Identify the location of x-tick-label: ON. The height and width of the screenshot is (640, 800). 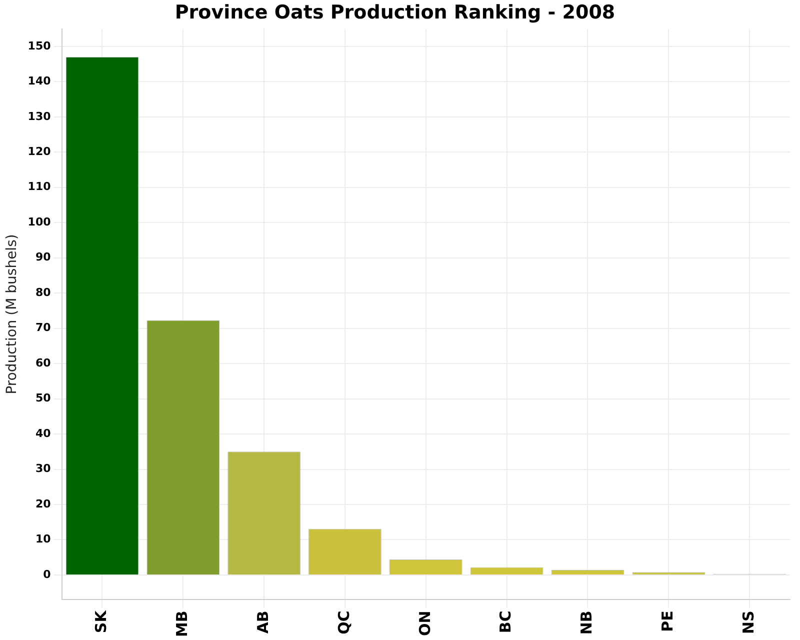
(425, 623).